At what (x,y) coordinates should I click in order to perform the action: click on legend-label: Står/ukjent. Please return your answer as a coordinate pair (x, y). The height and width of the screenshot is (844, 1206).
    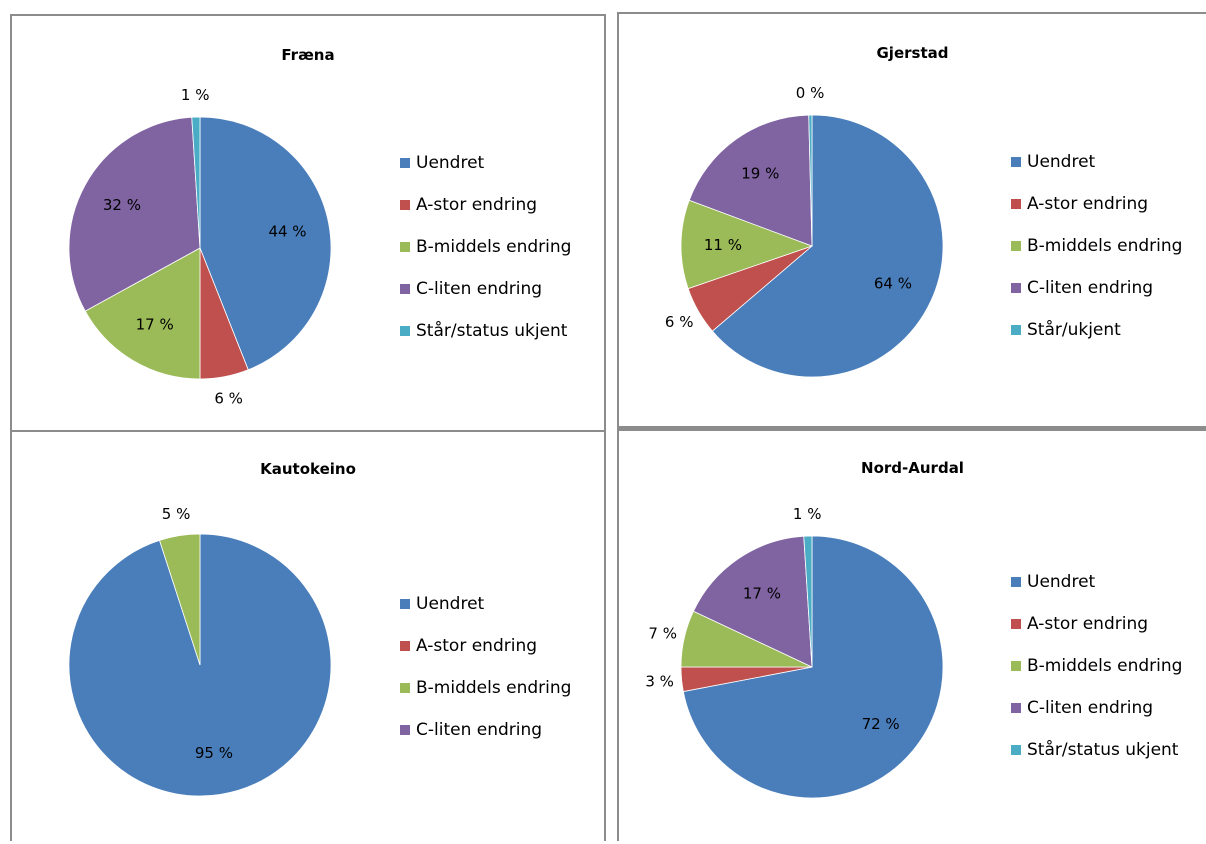
    Looking at the image, I should click on (1074, 330).